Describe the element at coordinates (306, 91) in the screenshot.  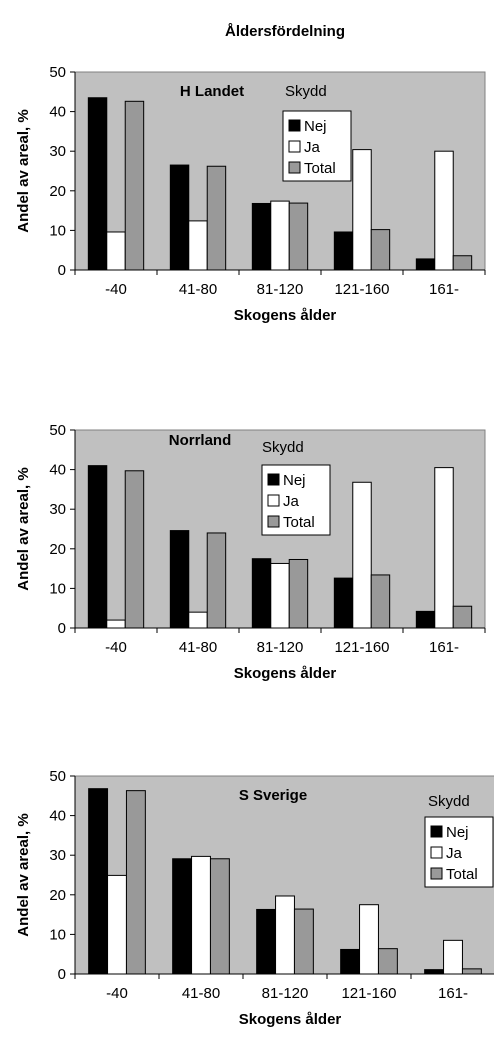
I see `legend-title-1: Skydd` at that location.